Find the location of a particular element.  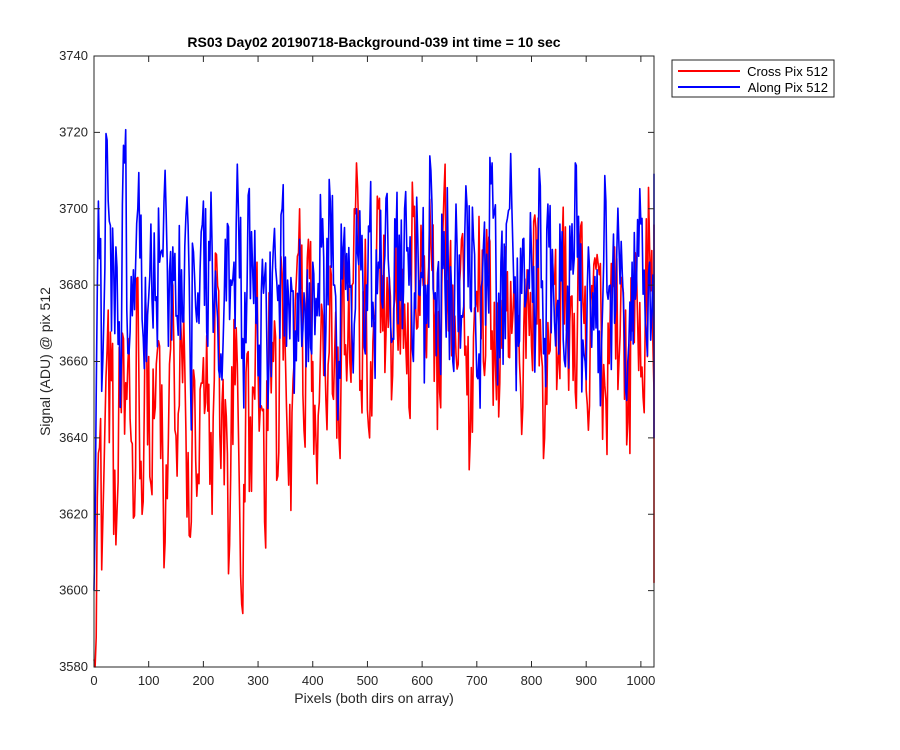

x-tick-label: 700 is located at coordinates (477, 680).